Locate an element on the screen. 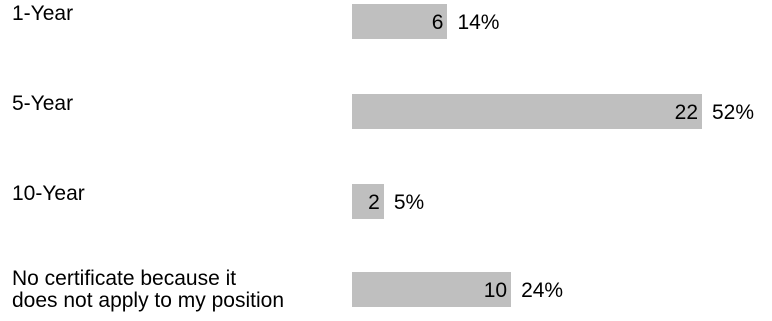 The height and width of the screenshot is (321, 772). bar-value-label: 2 is located at coordinates (374, 202).